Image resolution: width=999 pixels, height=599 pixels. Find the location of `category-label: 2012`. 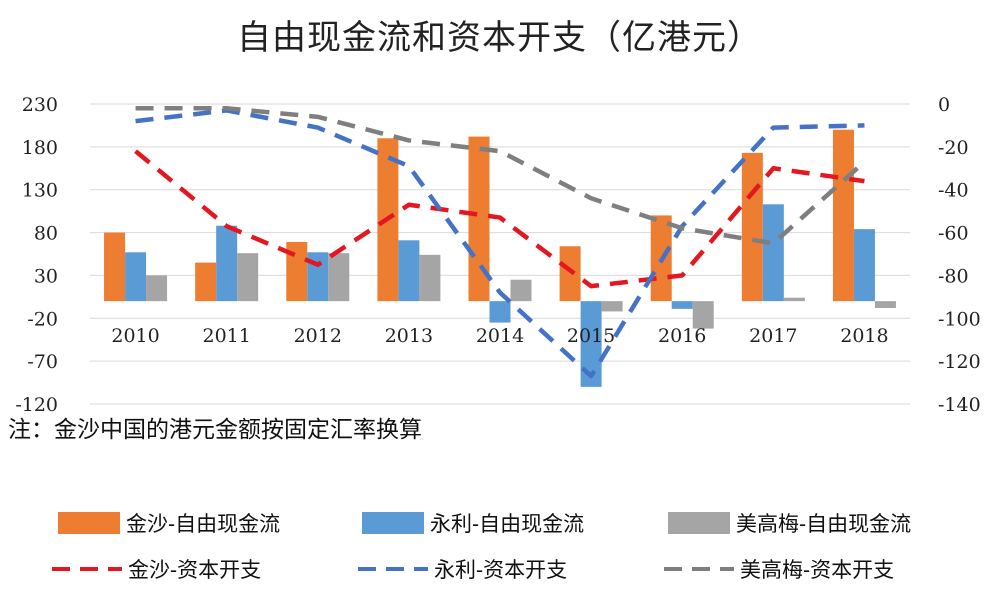

category-label: 2012 is located at coordinates (318, 336).